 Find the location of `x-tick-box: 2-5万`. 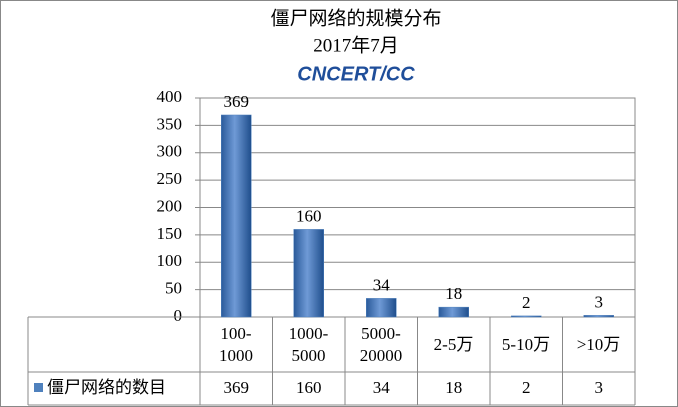

x-tick-box: 2-5万 is located at coordinates (454, 344).